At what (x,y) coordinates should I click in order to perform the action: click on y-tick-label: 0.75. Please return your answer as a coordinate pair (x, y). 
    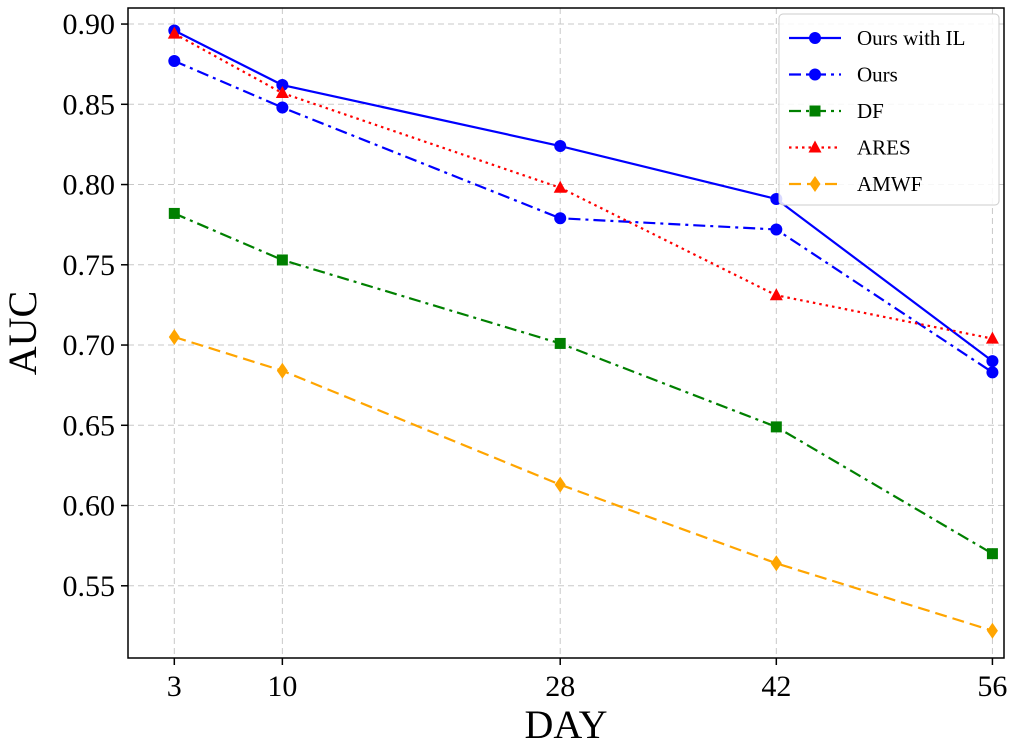
    Looking at the image, I should click on (89, 265).